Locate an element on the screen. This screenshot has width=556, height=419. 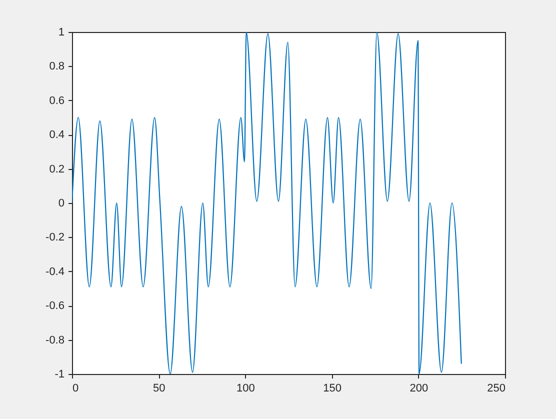
y-tick-label: -0.4 is located at coordinates (55, 272).